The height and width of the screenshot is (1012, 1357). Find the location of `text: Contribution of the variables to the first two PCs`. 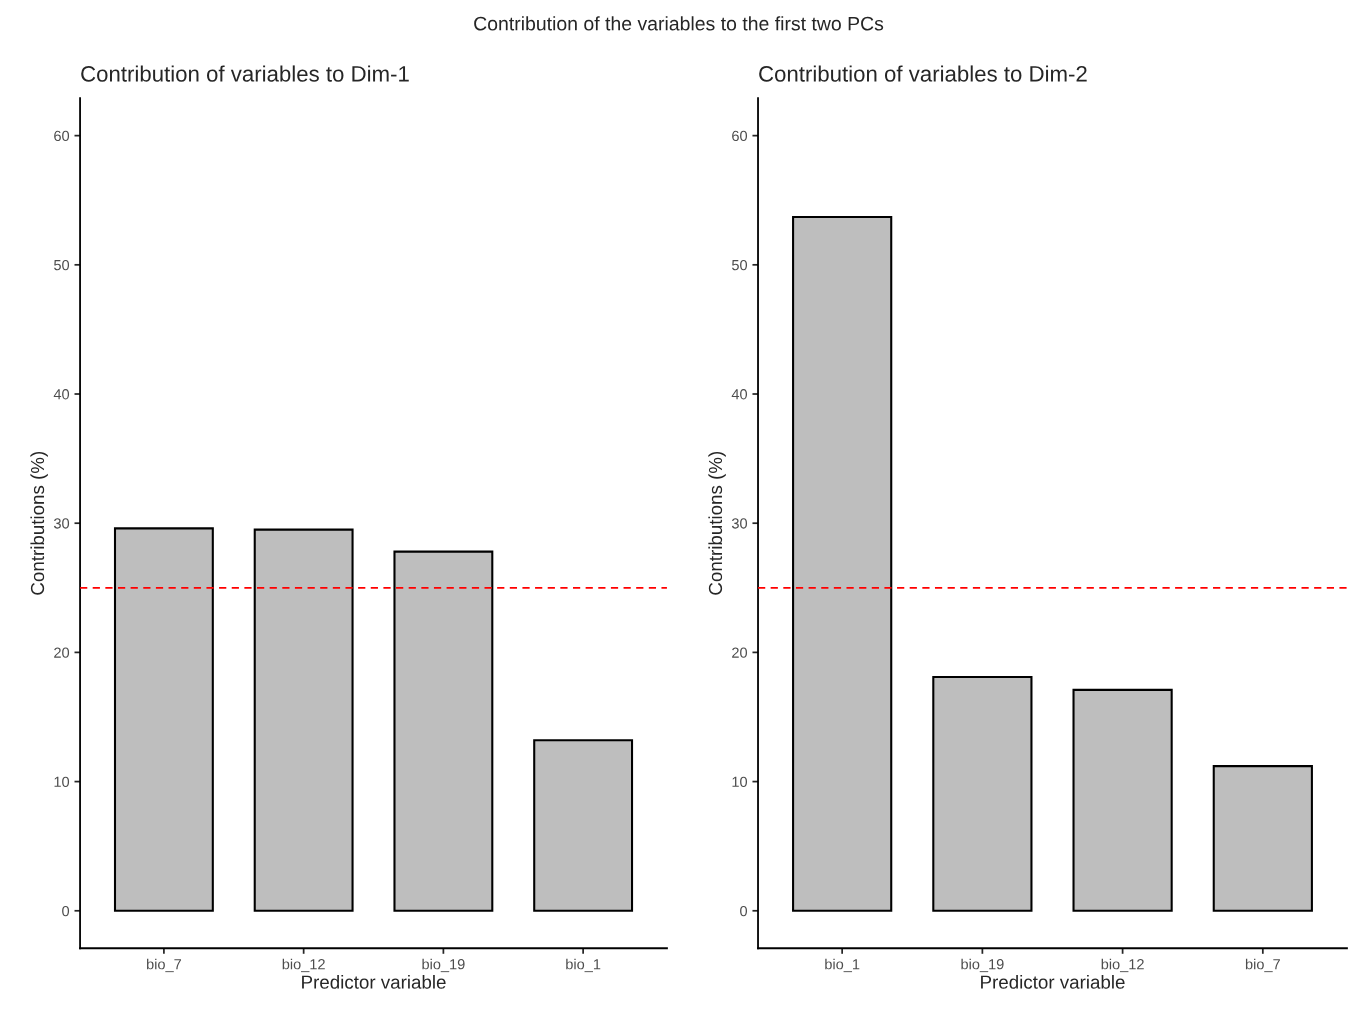

text: Contribution of the variables to the first two PCs is located at coordinates (679, 23).